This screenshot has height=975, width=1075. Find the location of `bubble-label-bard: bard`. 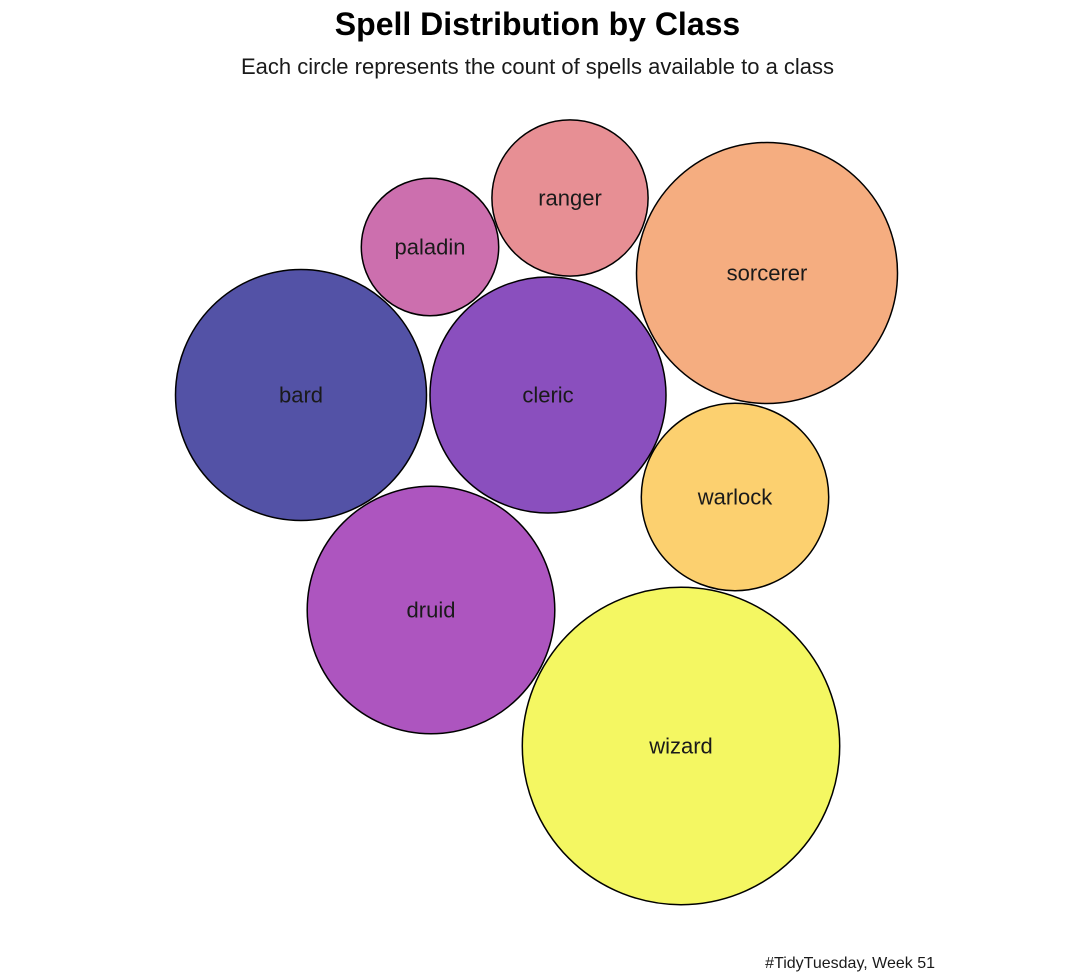

bubble-label-bard: bard is located at coordinates (301, 395).